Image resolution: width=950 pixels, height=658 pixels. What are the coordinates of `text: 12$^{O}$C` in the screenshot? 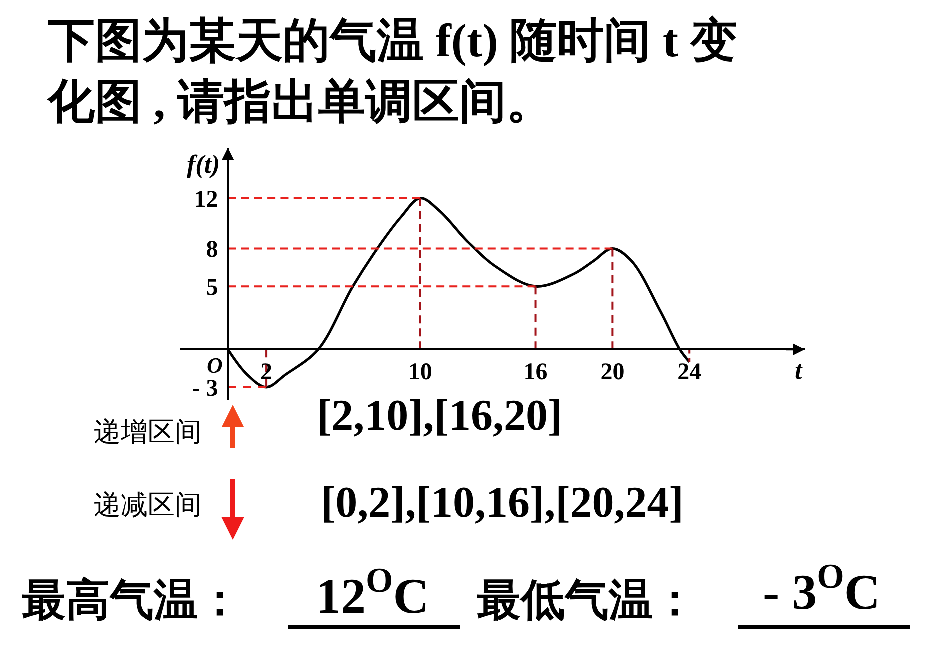 It's located at (373, 592).